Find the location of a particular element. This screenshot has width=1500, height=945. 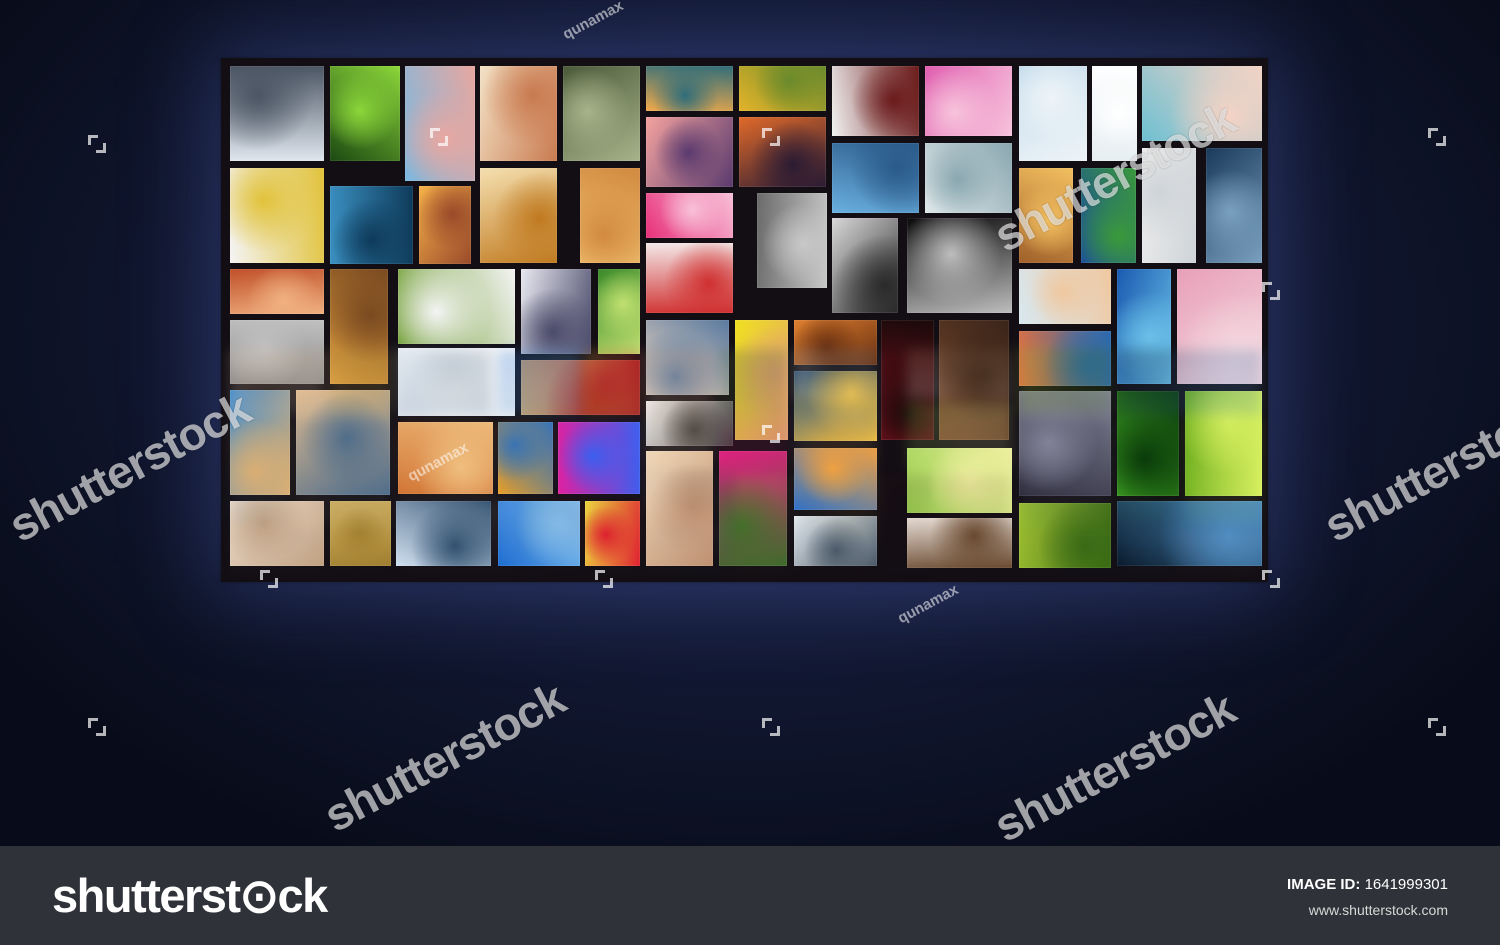

shutterstock-logo: shutterst⊙ck is located at coordinates (190, 895).